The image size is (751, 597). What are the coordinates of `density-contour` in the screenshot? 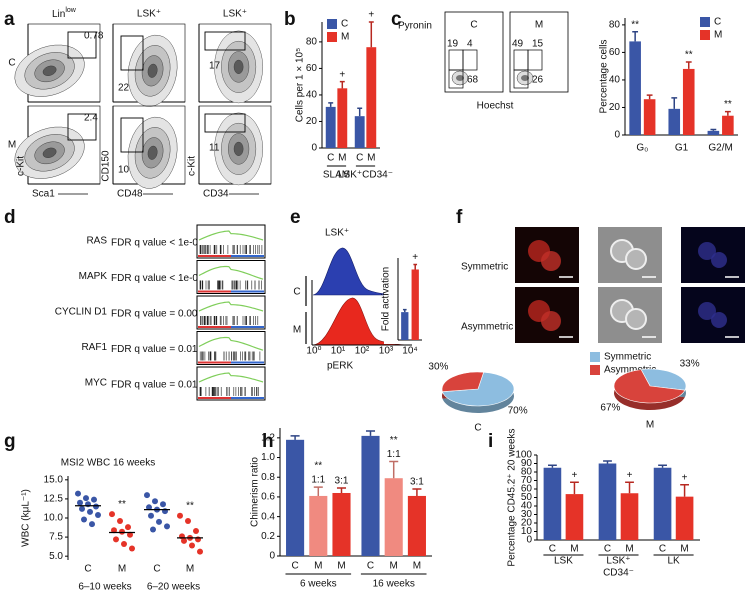 It's located at (49, 70).